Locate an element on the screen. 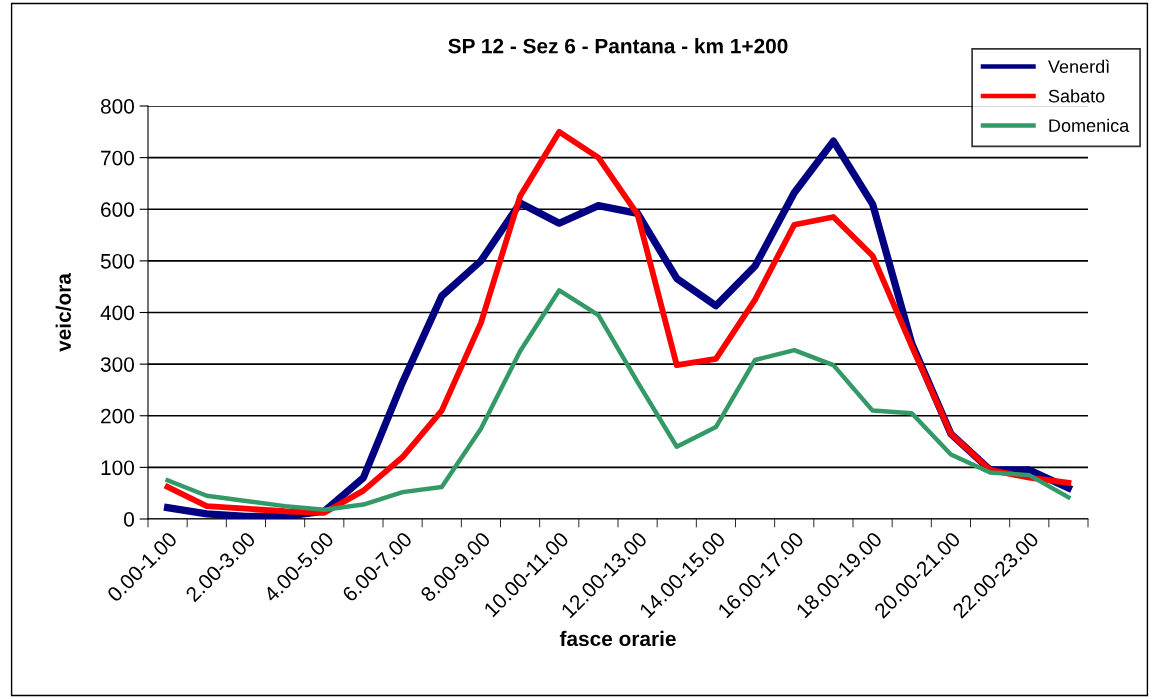  x-axis-title: fasce orarie is located at coordinates (617, 638).